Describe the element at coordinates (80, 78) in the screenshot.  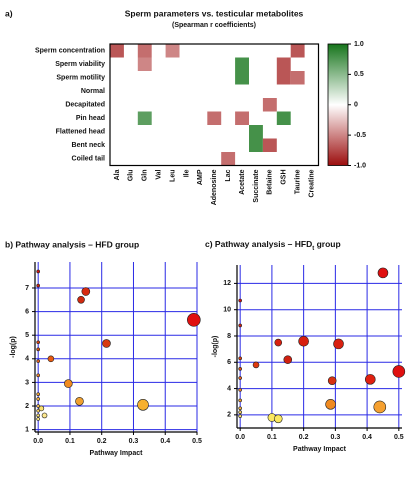
I see `row-label: Sperm motility` at that location.